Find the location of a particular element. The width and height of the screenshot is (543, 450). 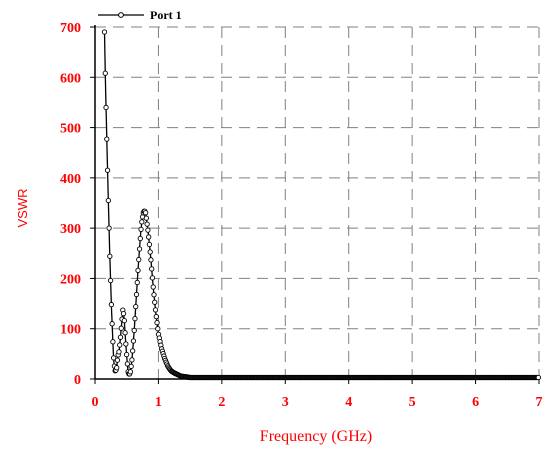

y-tick-label: 700 is located at coordinates (70, 28).